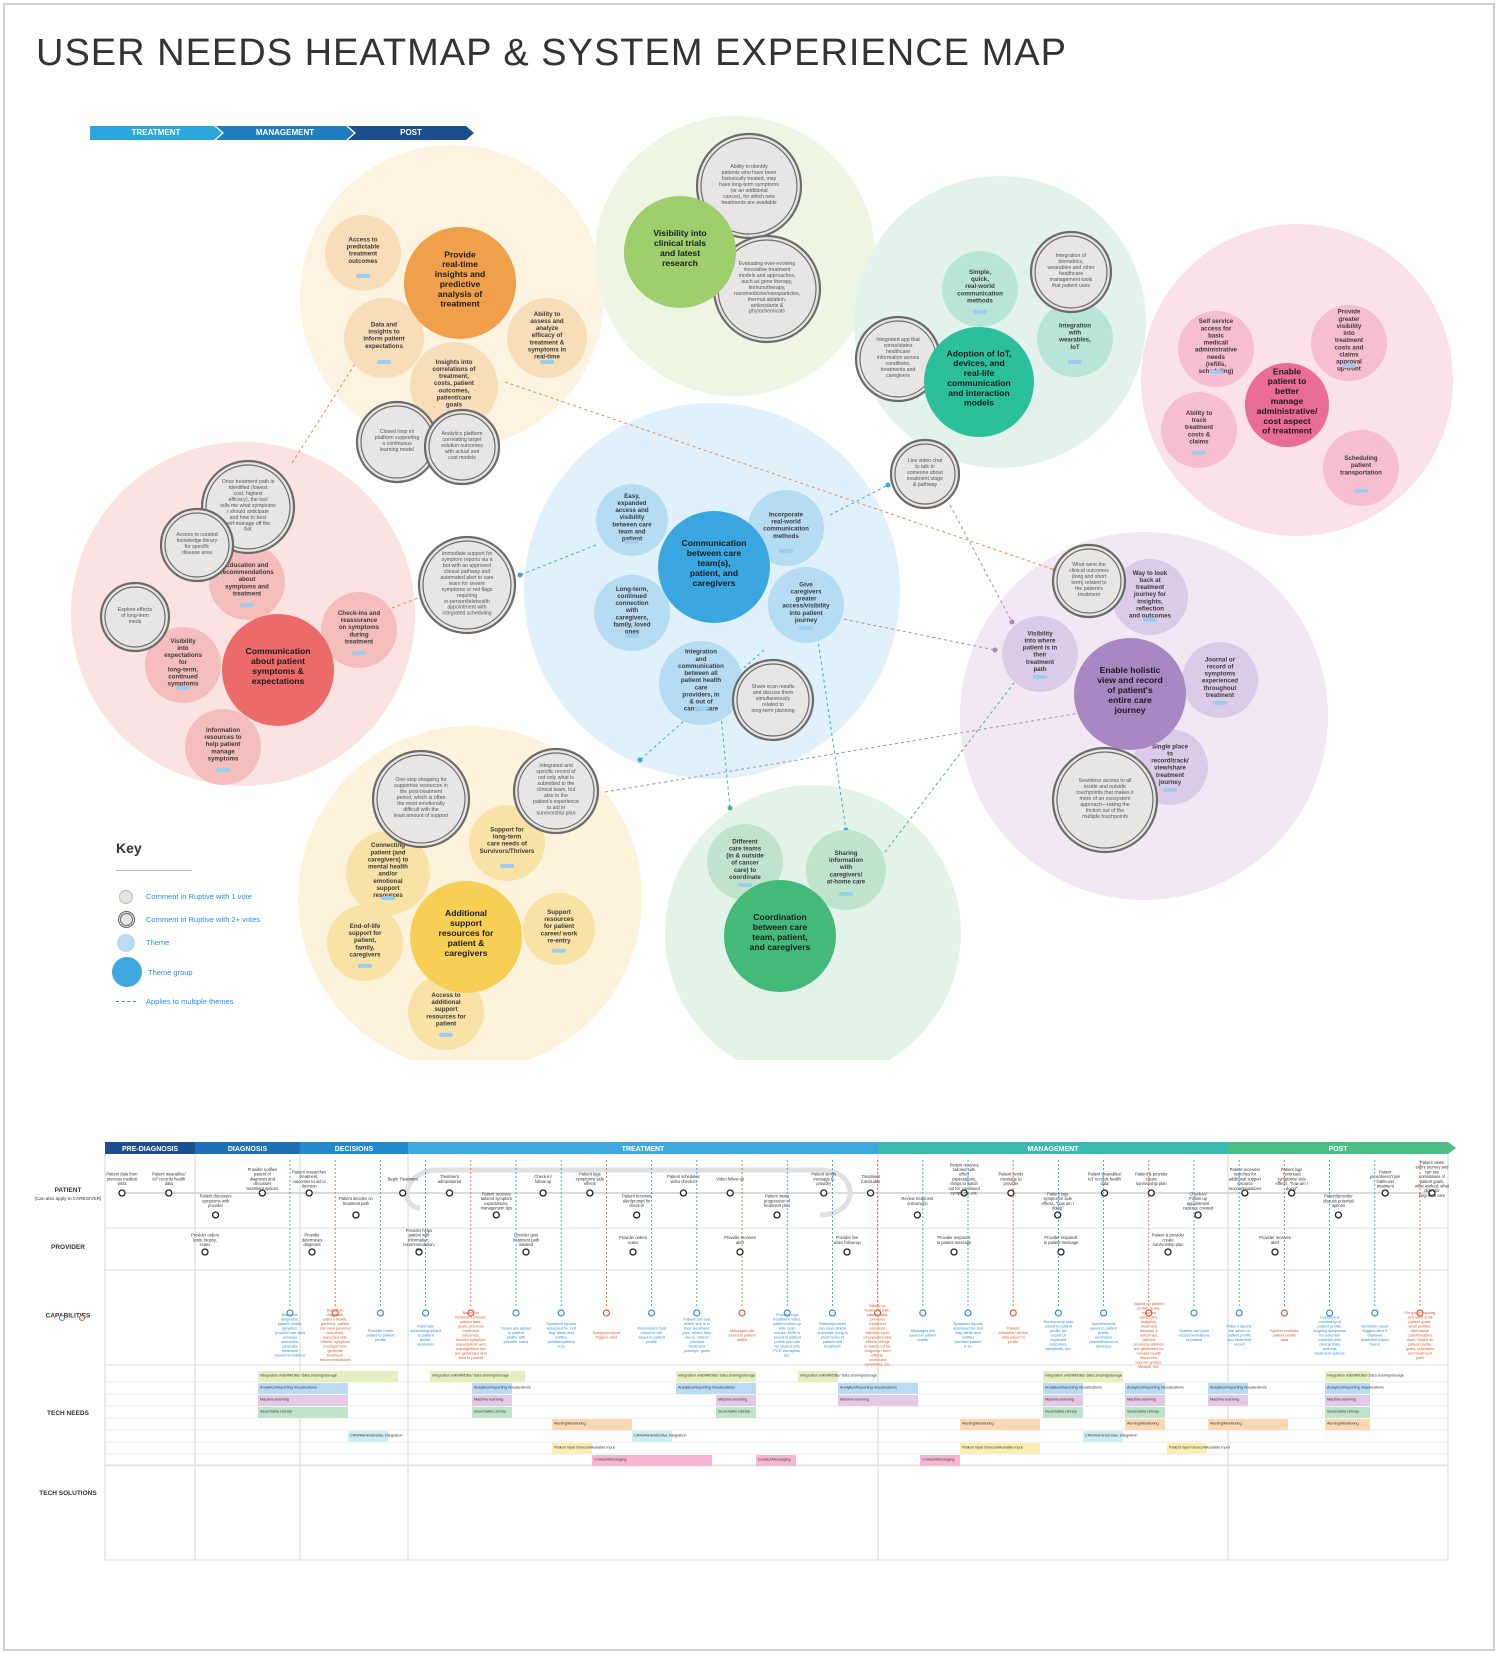 This screenshot has height=1660, width=1500. I want to click on text-line: with actual and, so click(462, 452).